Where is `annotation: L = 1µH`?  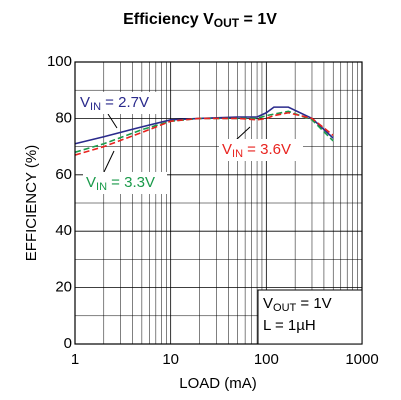 annotation: L = 1µH is located at coordinates (289, 325).